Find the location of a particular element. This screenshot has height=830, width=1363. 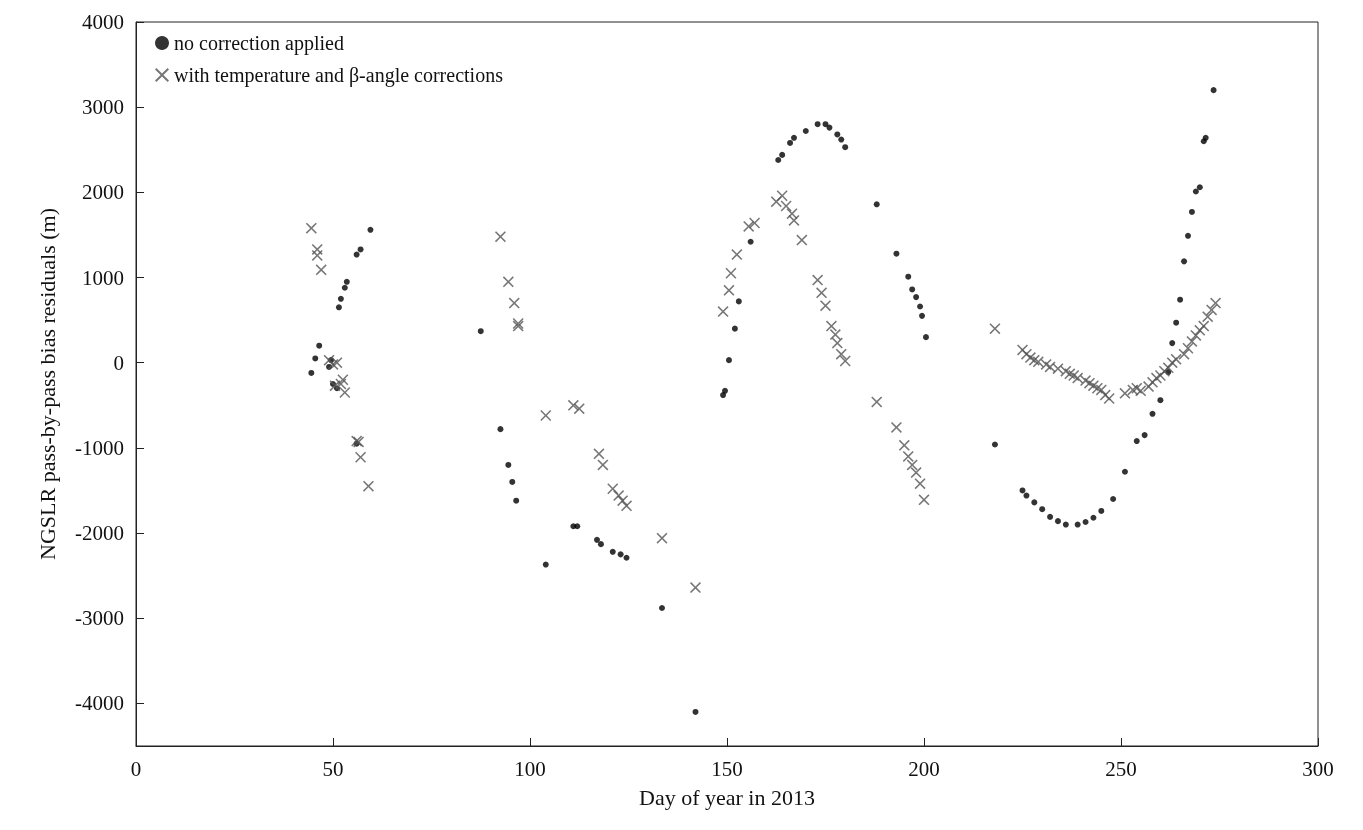

y-tick-label: 4000 is located at coordinates (103, 22).